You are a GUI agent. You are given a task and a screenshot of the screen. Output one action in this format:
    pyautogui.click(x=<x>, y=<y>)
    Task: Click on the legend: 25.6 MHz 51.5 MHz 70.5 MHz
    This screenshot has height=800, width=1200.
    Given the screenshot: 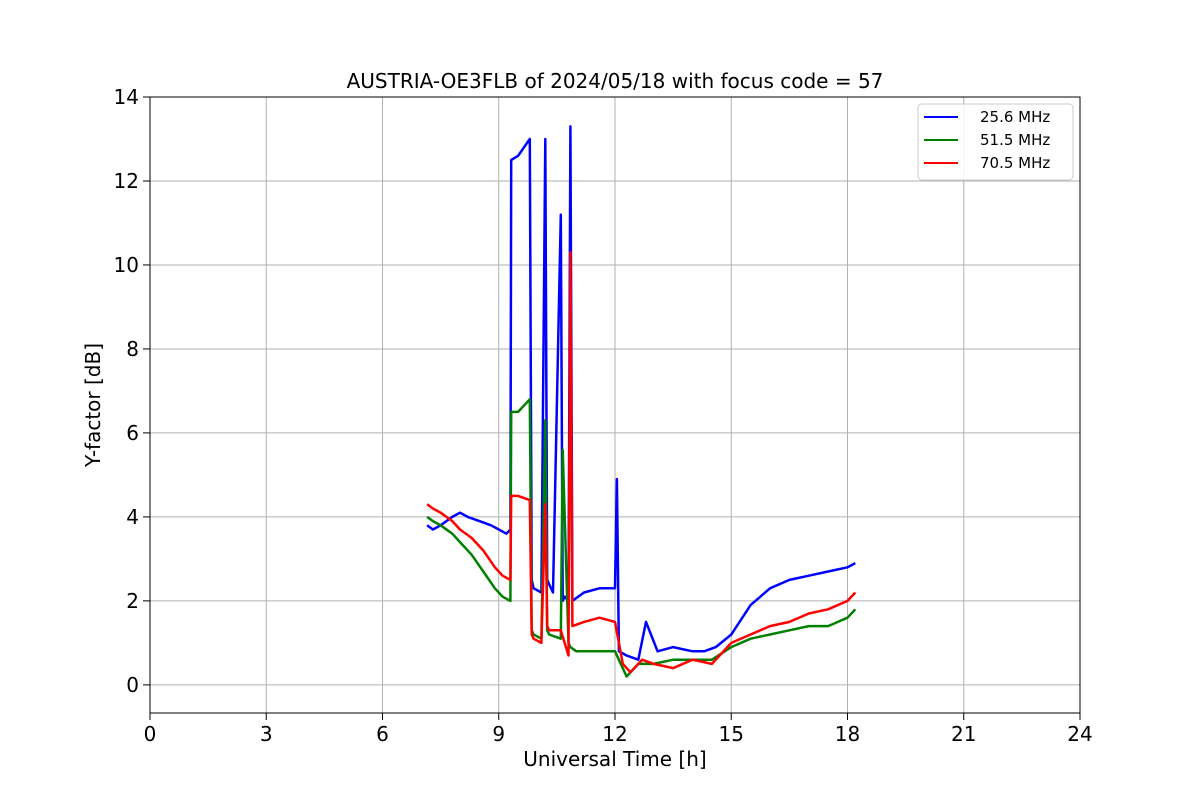 What is the action you would take?
    pyautogui.click(x=995, y=142)
    